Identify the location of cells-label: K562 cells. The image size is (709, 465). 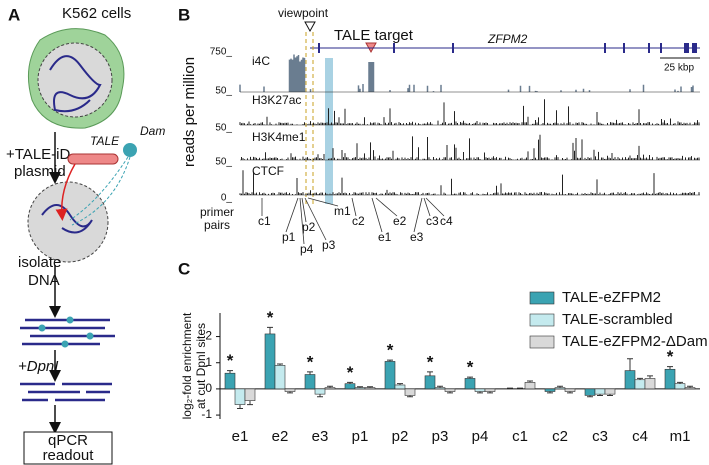
(96, 13).